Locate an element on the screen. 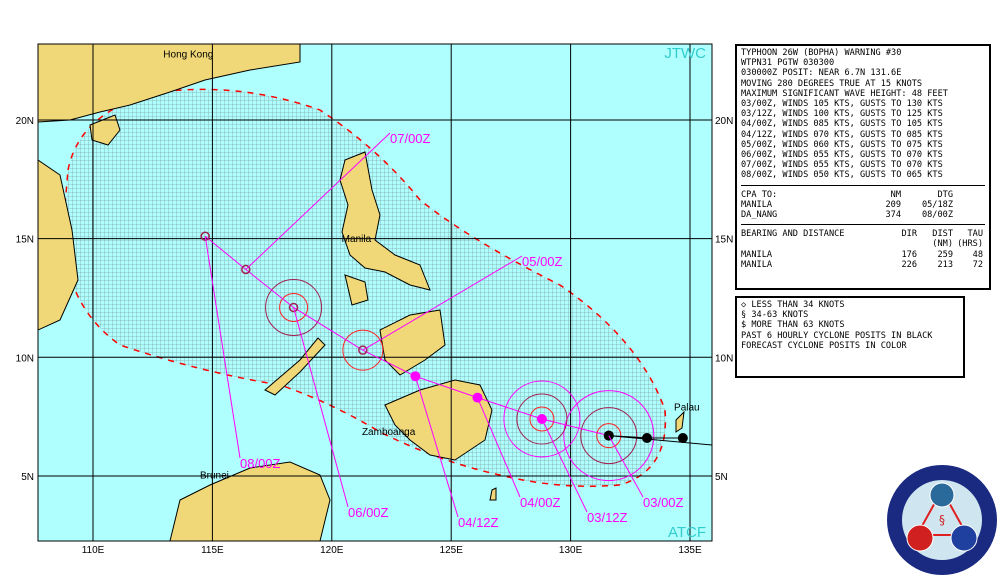 Image resolution: width=1005 pixels, height=587 pixels. warning-line: 03/00Z, WINDS 105 KTS, GUSTS TO 130 KTS is located at coordinates (842, 104).